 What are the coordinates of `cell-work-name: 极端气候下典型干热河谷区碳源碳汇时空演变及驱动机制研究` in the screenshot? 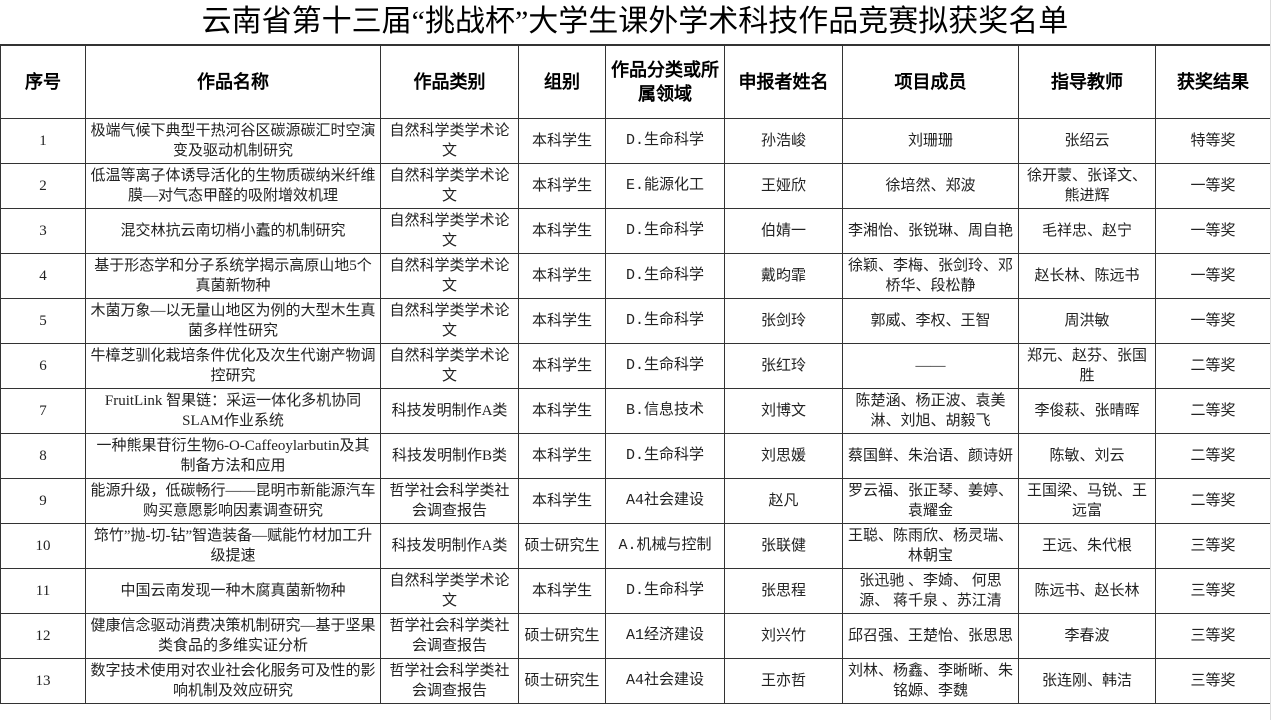 It's located at (233, 141).